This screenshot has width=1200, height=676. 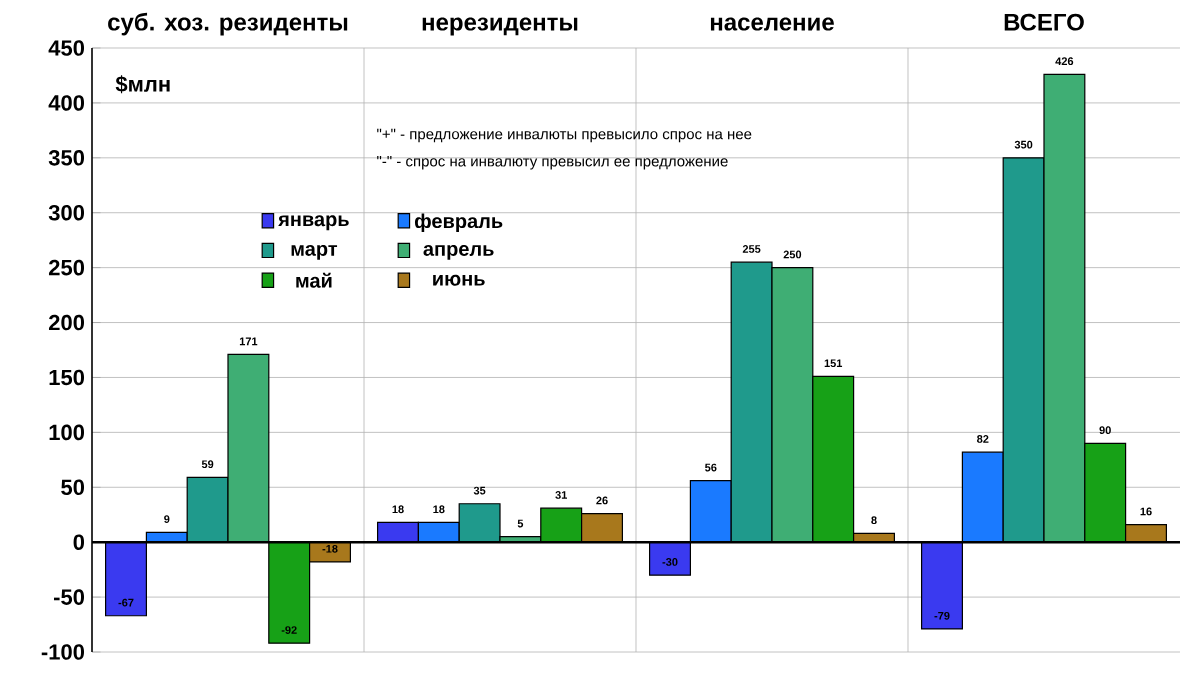 What do you see at coordinates (228, 24) in the screenshot?
I see `x-tick-label: суб. хоз. резиденты` at bounding box center [228, 24].